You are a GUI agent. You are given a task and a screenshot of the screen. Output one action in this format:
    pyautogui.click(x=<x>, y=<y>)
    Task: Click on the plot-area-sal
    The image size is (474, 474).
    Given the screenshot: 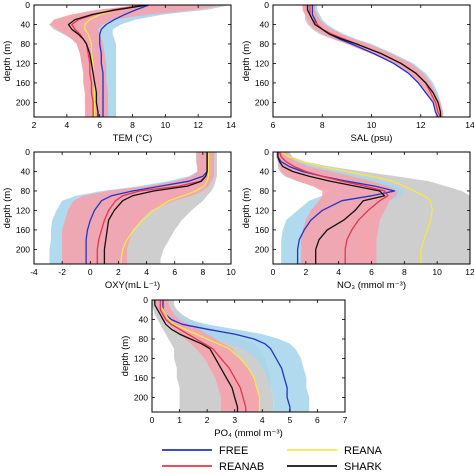 What is the action you would take?
    pyautogui.click(x=372, y=61)
    